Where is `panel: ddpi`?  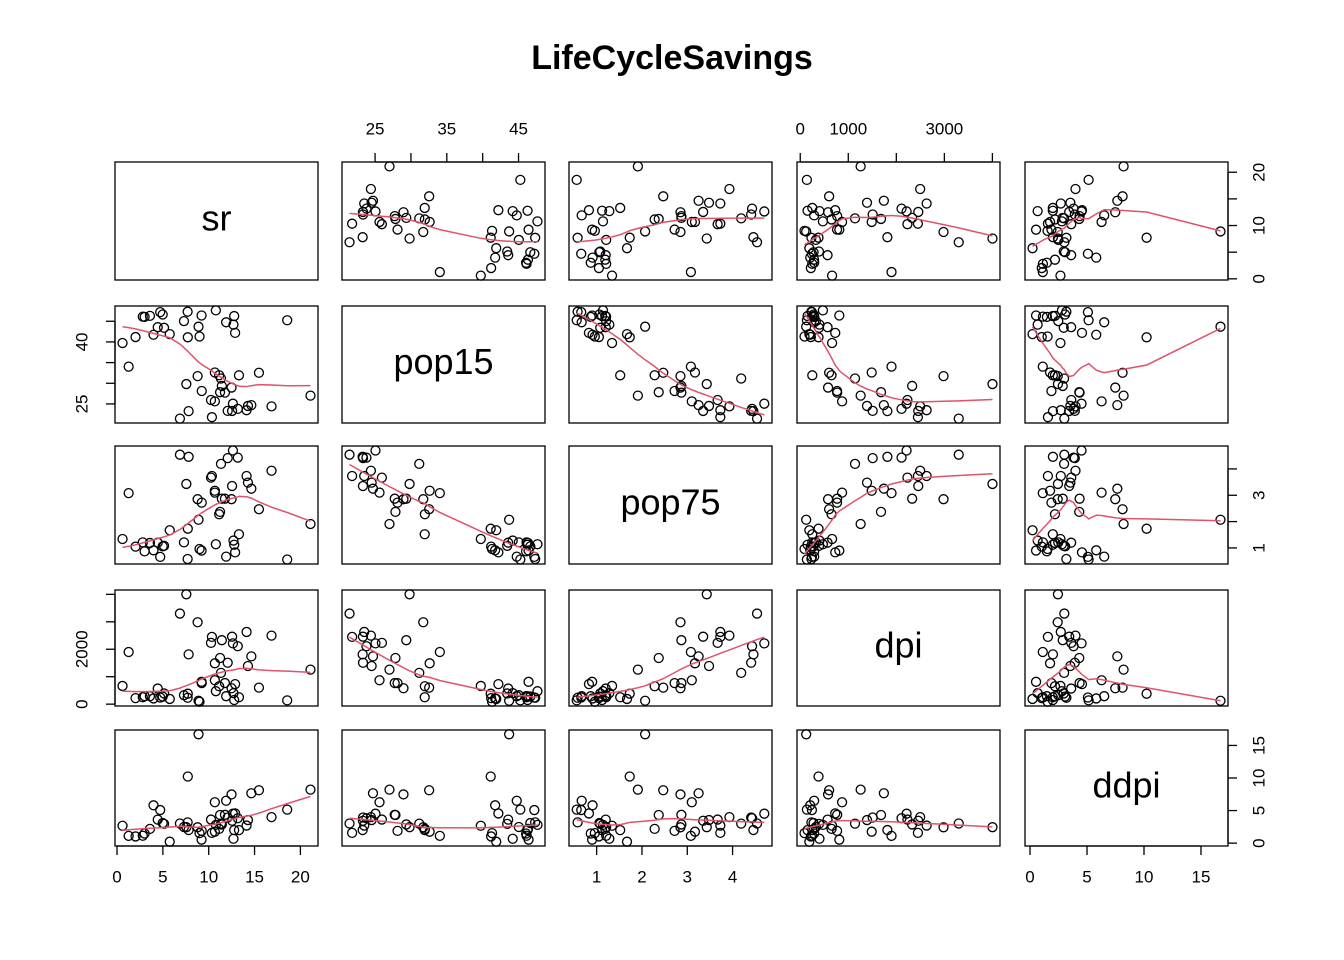 panel: ddpi is located at coordinates (1126, 788).